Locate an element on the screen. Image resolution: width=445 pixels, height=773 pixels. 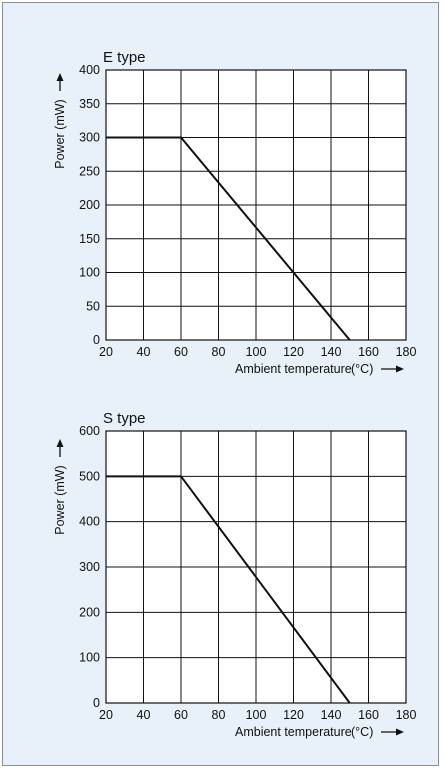
y-tick-label: 500 is located at coordinates (89, 476).